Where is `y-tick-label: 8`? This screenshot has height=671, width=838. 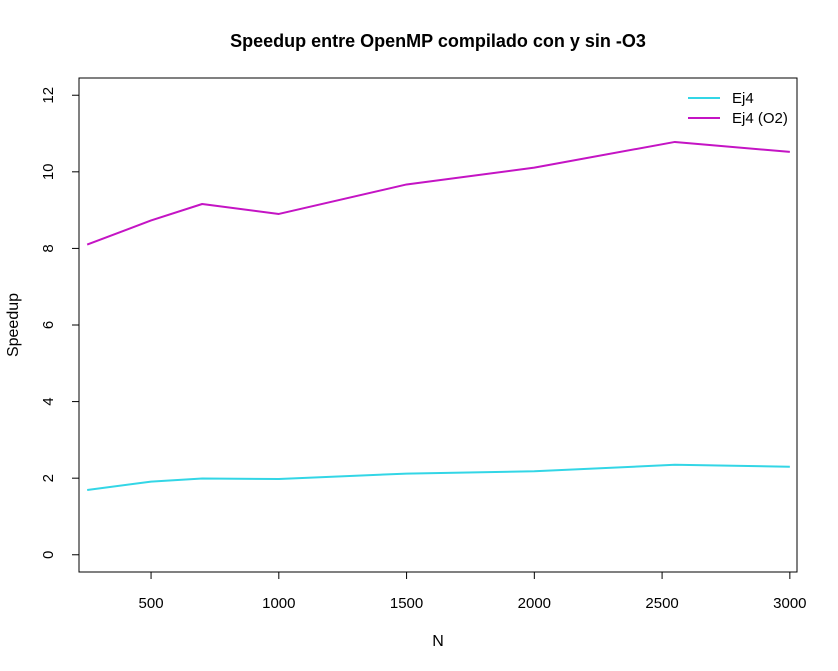
y-tick-label: 8 is located at coordinates (48, 248).